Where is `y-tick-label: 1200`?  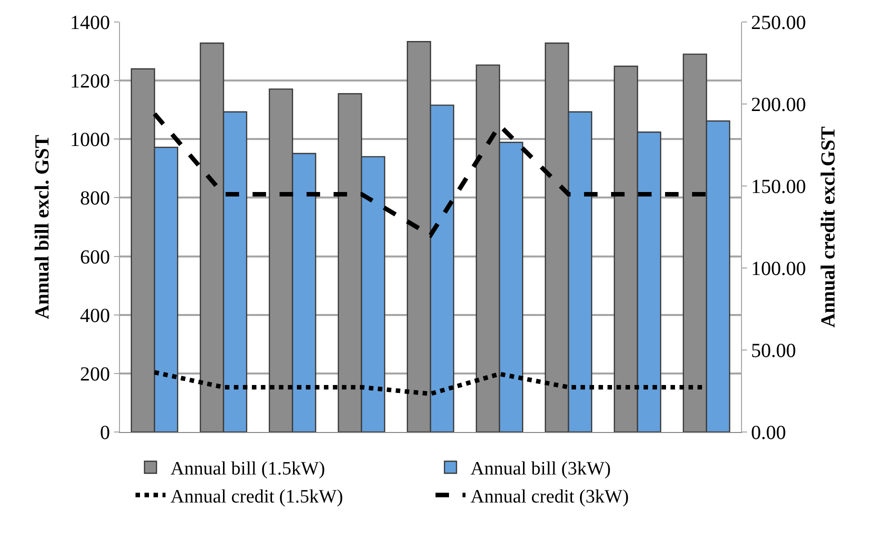 y-tick-label: 1200 is located at coordinates (90, 81).